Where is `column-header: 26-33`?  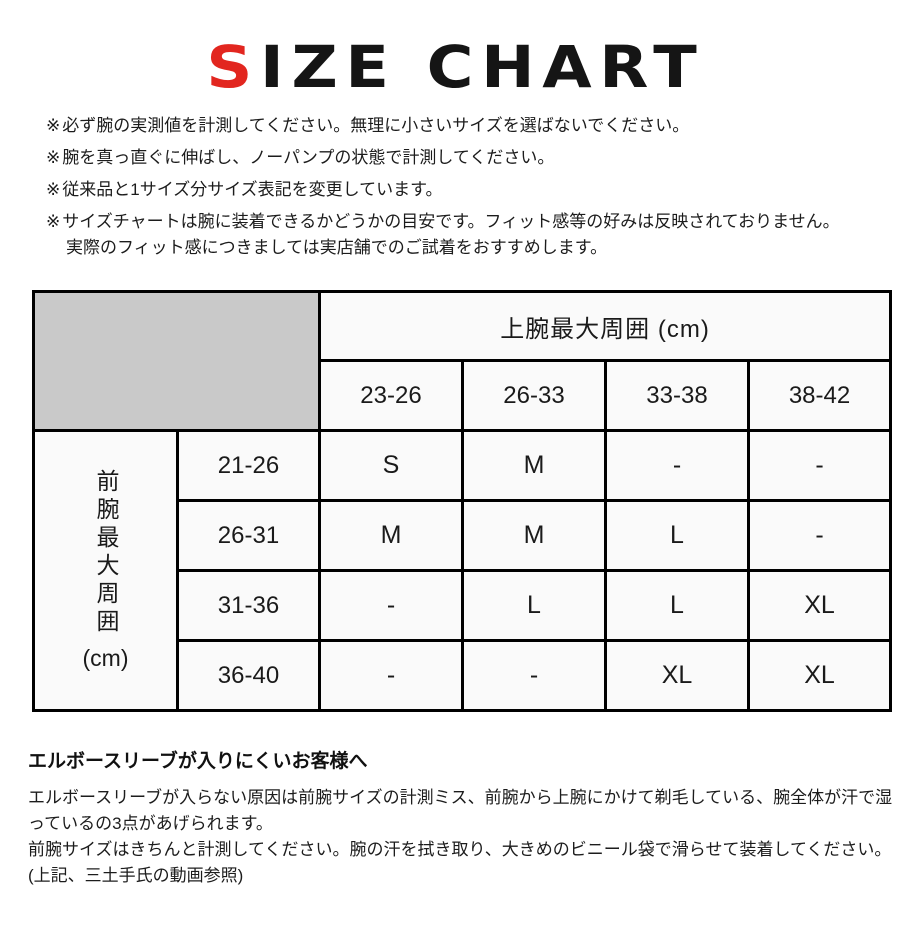
column-header: 26-33 is located at coordinates (534, 395).